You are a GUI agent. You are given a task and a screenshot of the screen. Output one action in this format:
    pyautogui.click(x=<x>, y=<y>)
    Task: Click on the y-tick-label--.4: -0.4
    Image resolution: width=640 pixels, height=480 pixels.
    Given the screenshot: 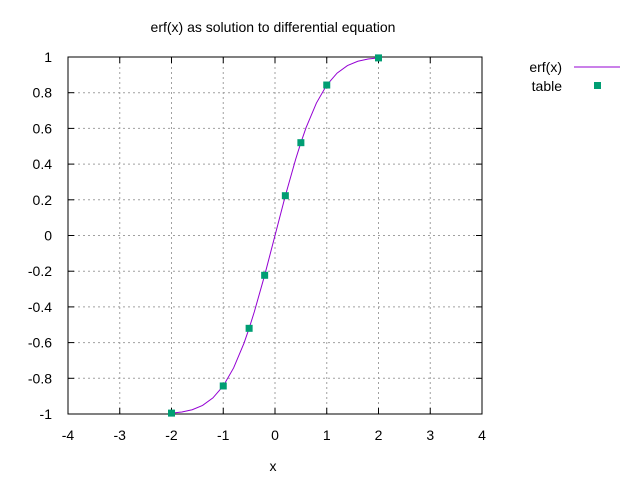 What is the action you would take?
    pyautogui.click(x=40, y=307)
    